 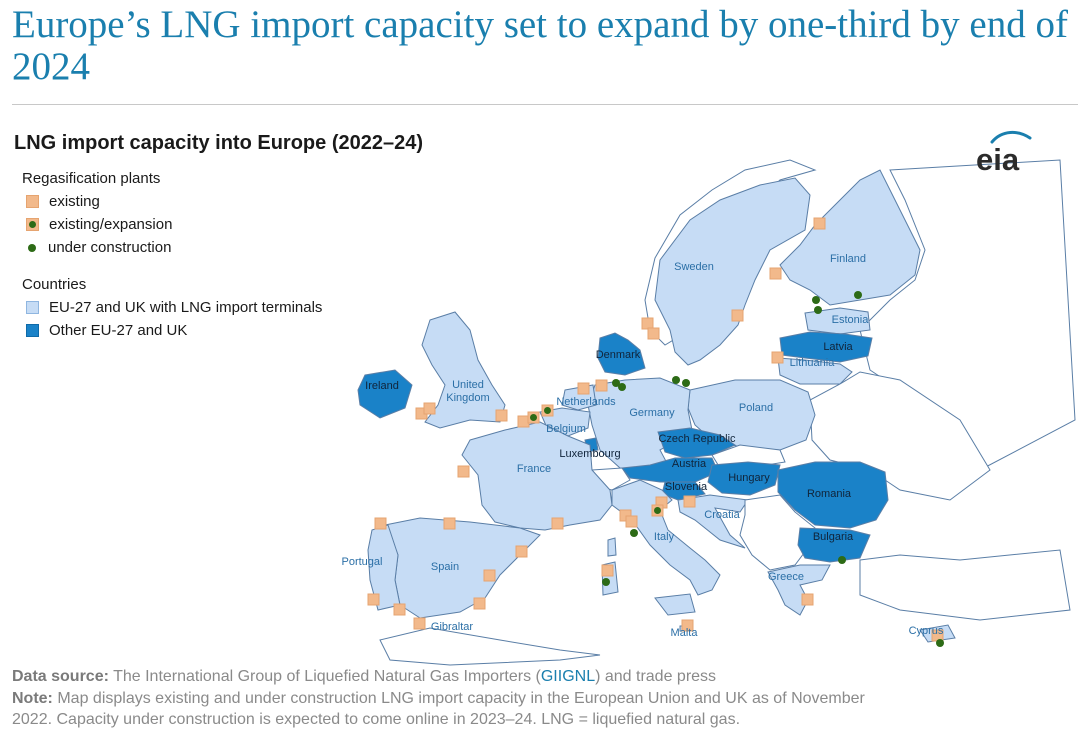 I want to click on belarus-ukraine-shape, so click(x=900, y=436).